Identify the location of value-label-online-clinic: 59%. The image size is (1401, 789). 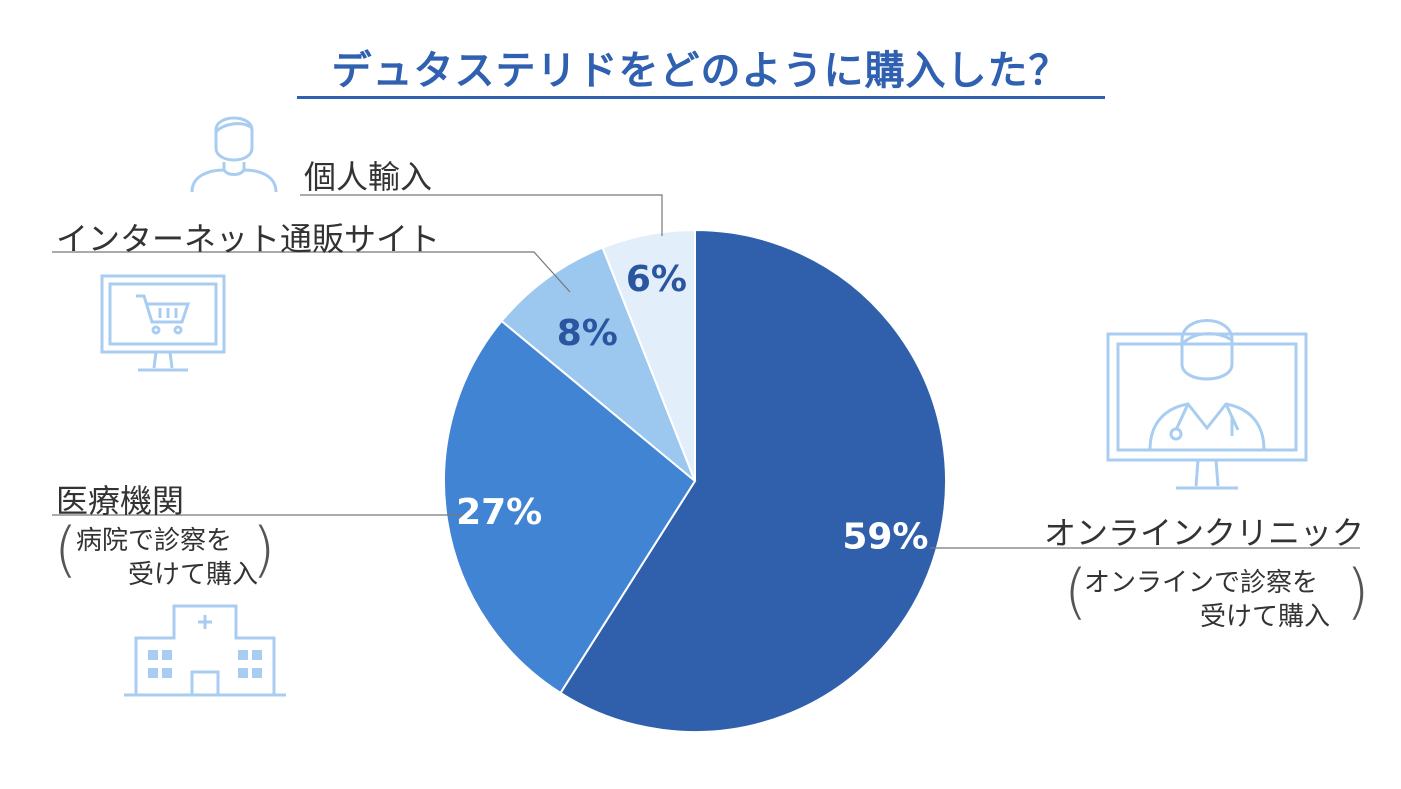
(885, 536).